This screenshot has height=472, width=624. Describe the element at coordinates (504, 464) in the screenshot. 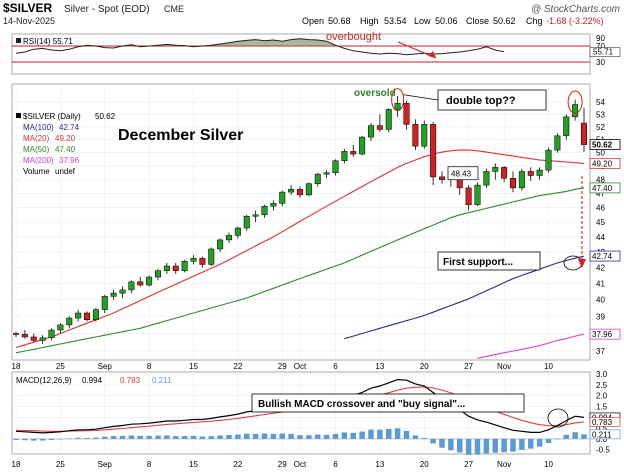

I see `x-tick-label-bottom: Nov` at that location.